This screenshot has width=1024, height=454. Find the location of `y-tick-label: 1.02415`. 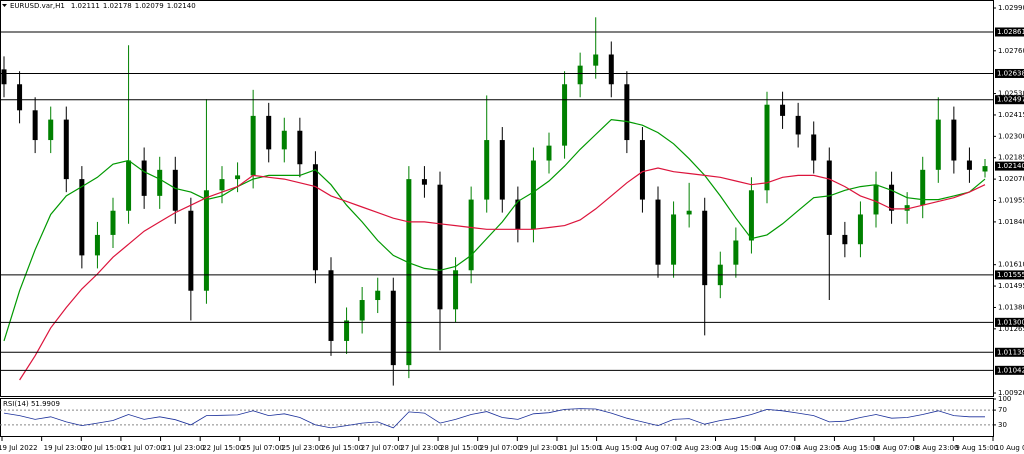

y-tick-label: 1.02415 is located at coordinates (1011, 115).